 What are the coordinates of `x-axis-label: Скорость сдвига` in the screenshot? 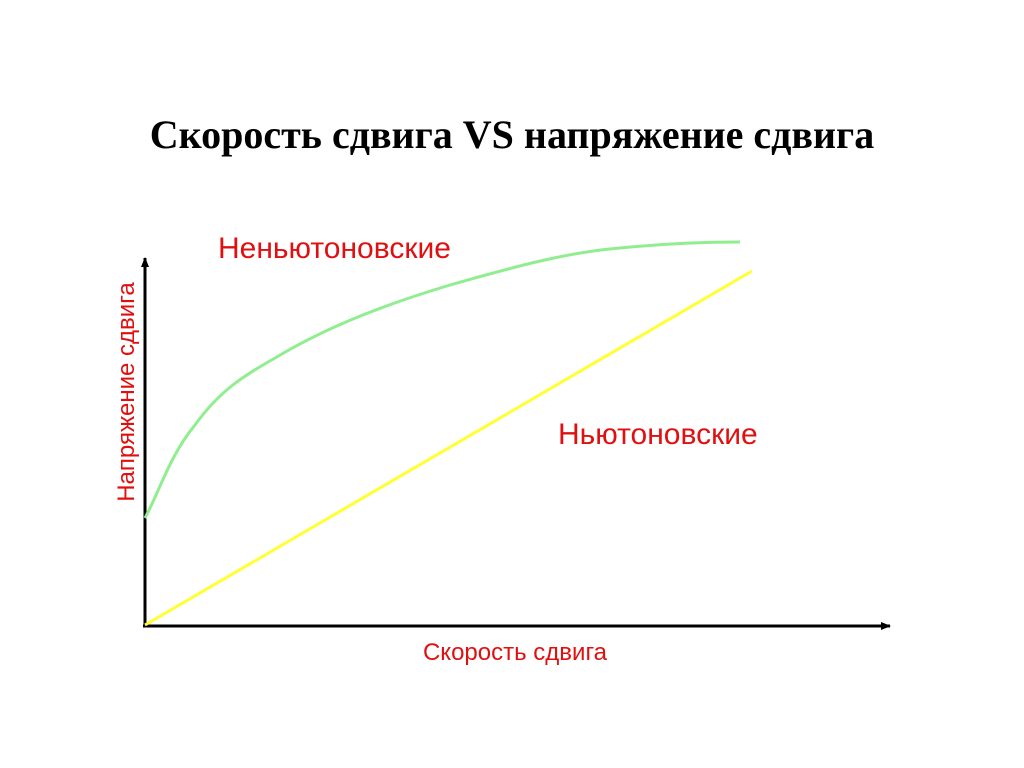 It's located at (515, 652).